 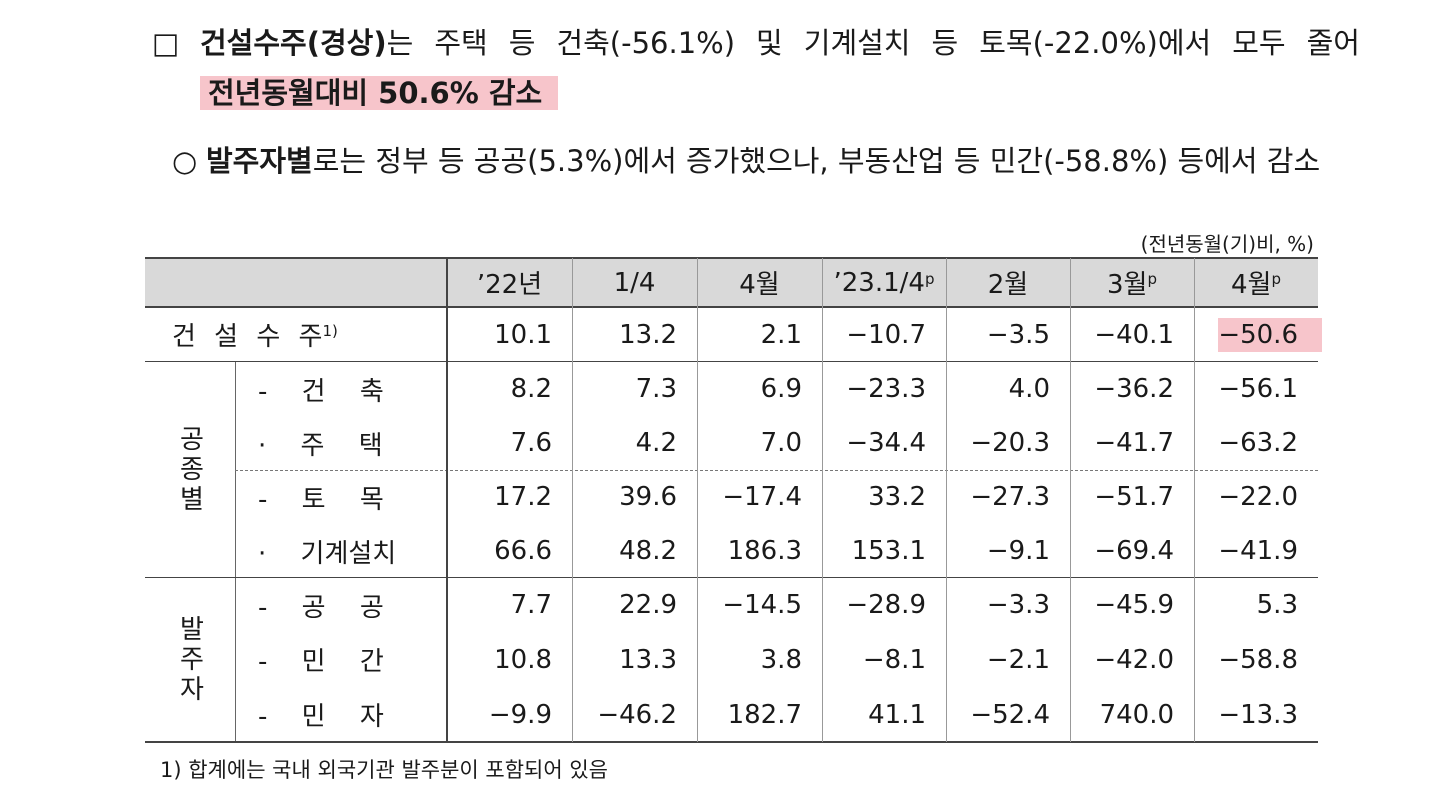 What do you see at coordinates (1136, 714) in the screenshot?
I see `table-value: 740.0` at bounding box center [1136, 714].